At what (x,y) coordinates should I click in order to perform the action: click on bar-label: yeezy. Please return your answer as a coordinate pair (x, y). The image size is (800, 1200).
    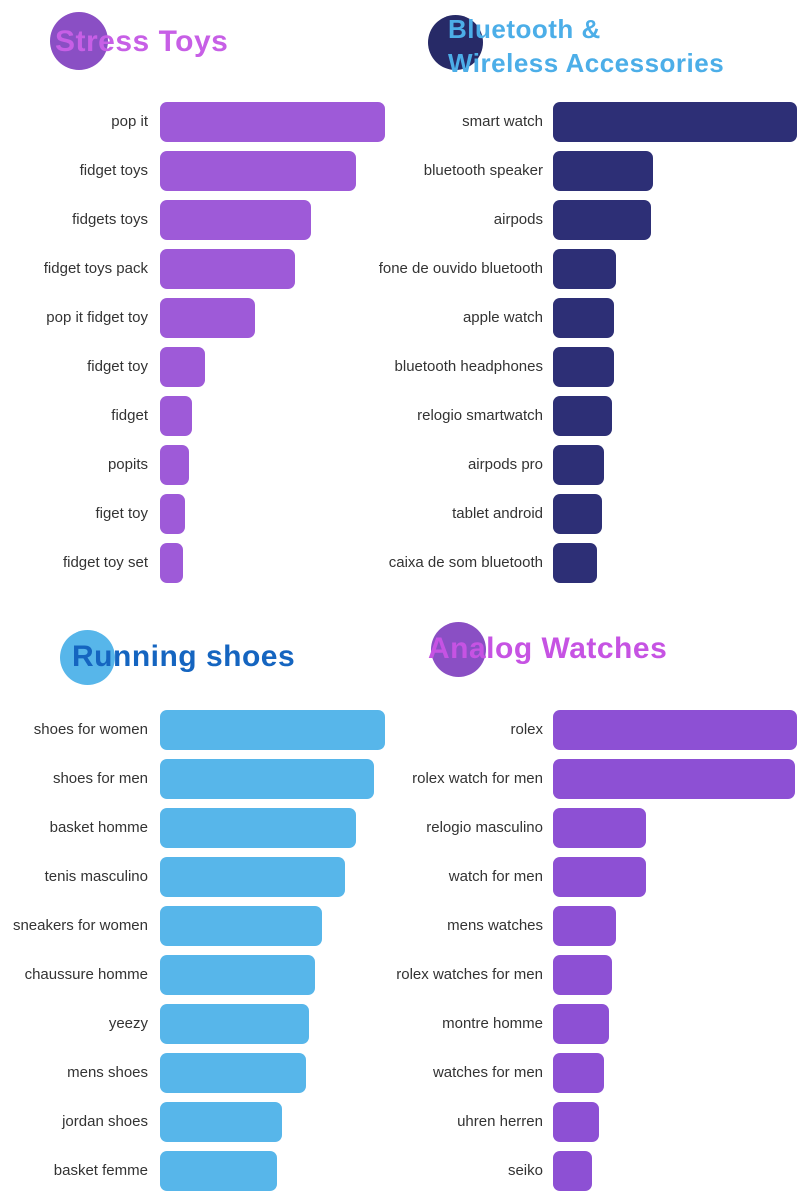
    Looking at the image, I should click on (128, 1023).